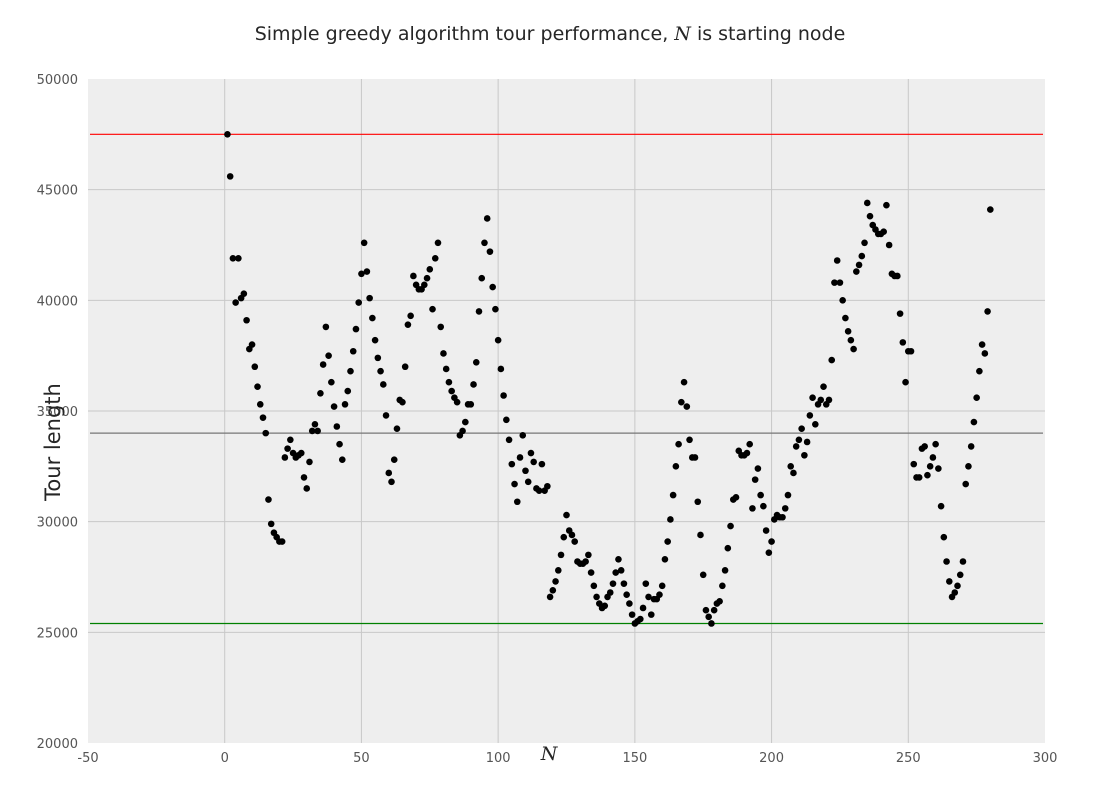 The height and width of the screenshot is (800, 1100). What do you see at coordinates (908, 758) in the screenshot?
I see `x-tick-label: 250` at bounding box center [908, 758].